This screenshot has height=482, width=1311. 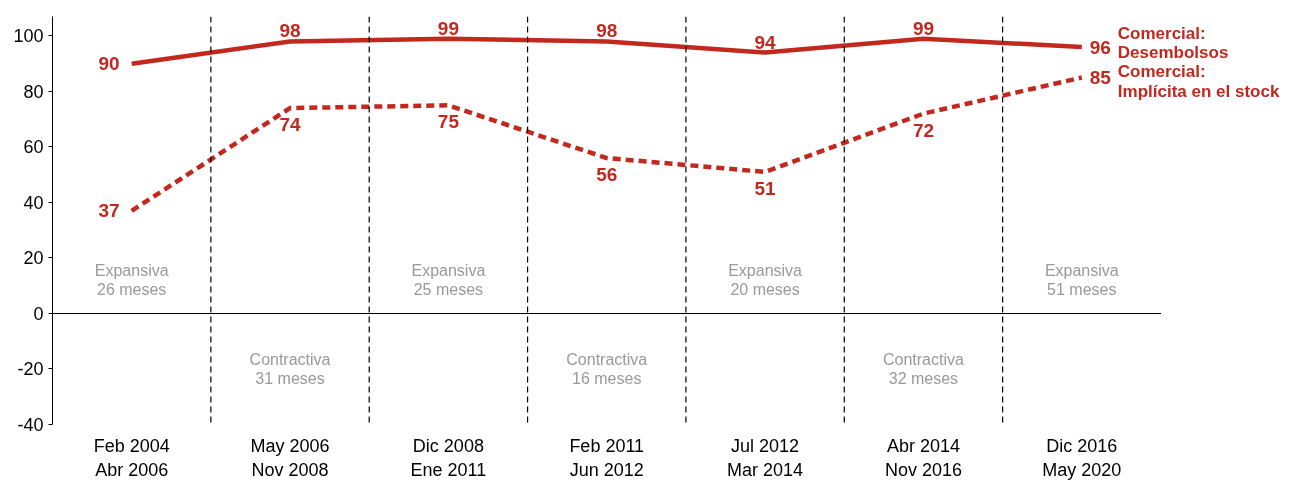 What do you see at coordinates (765, 457) in the screenshot?
I see `x-tick-label: Jul 2012 Mar 2014` at bounding box center [765, 457].